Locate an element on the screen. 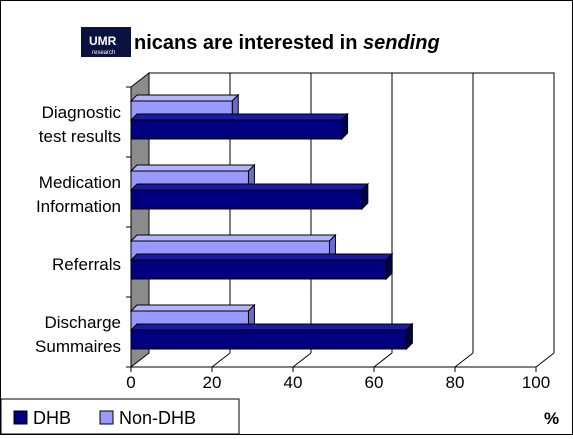 Image resolution: width=573 pixels, height=439 pixels. legend-label-dhb: DHB is located at coordinates (52, 418).